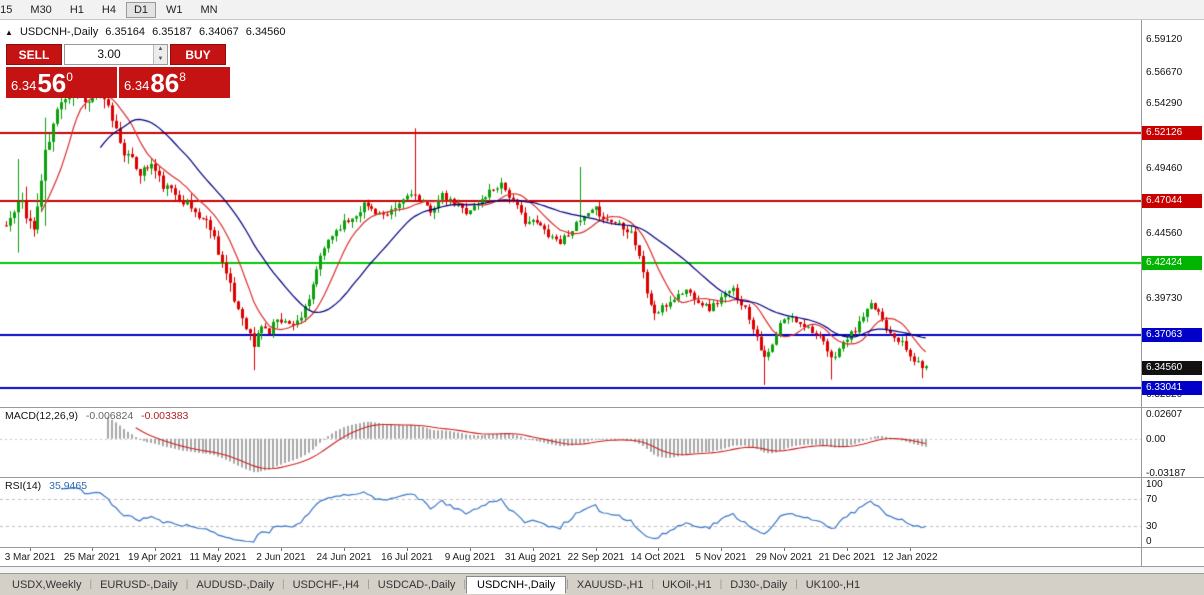 The image size is (1204, 595). I want to click on volume-decrease-button: ▼, so click(160, 59).